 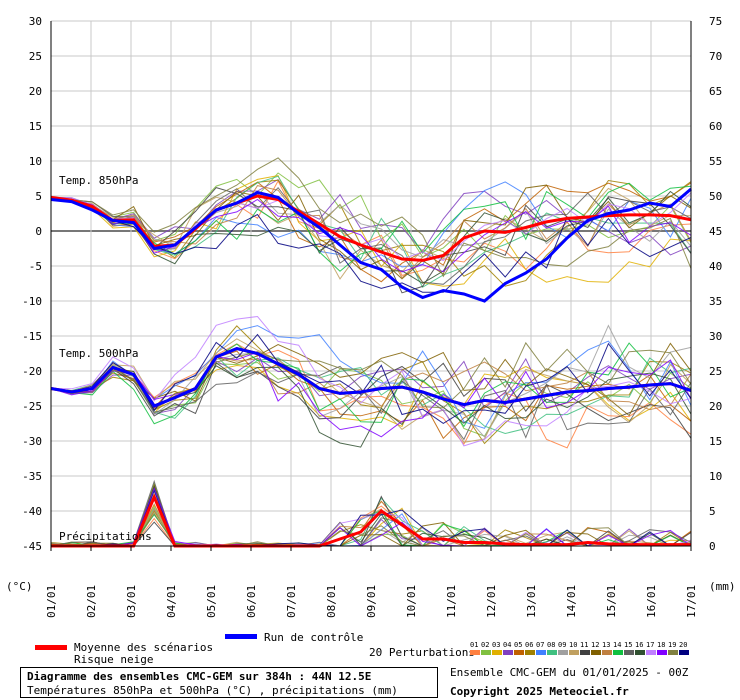 I want to click on perturbation-number: 17, so click(x=650, y=645).